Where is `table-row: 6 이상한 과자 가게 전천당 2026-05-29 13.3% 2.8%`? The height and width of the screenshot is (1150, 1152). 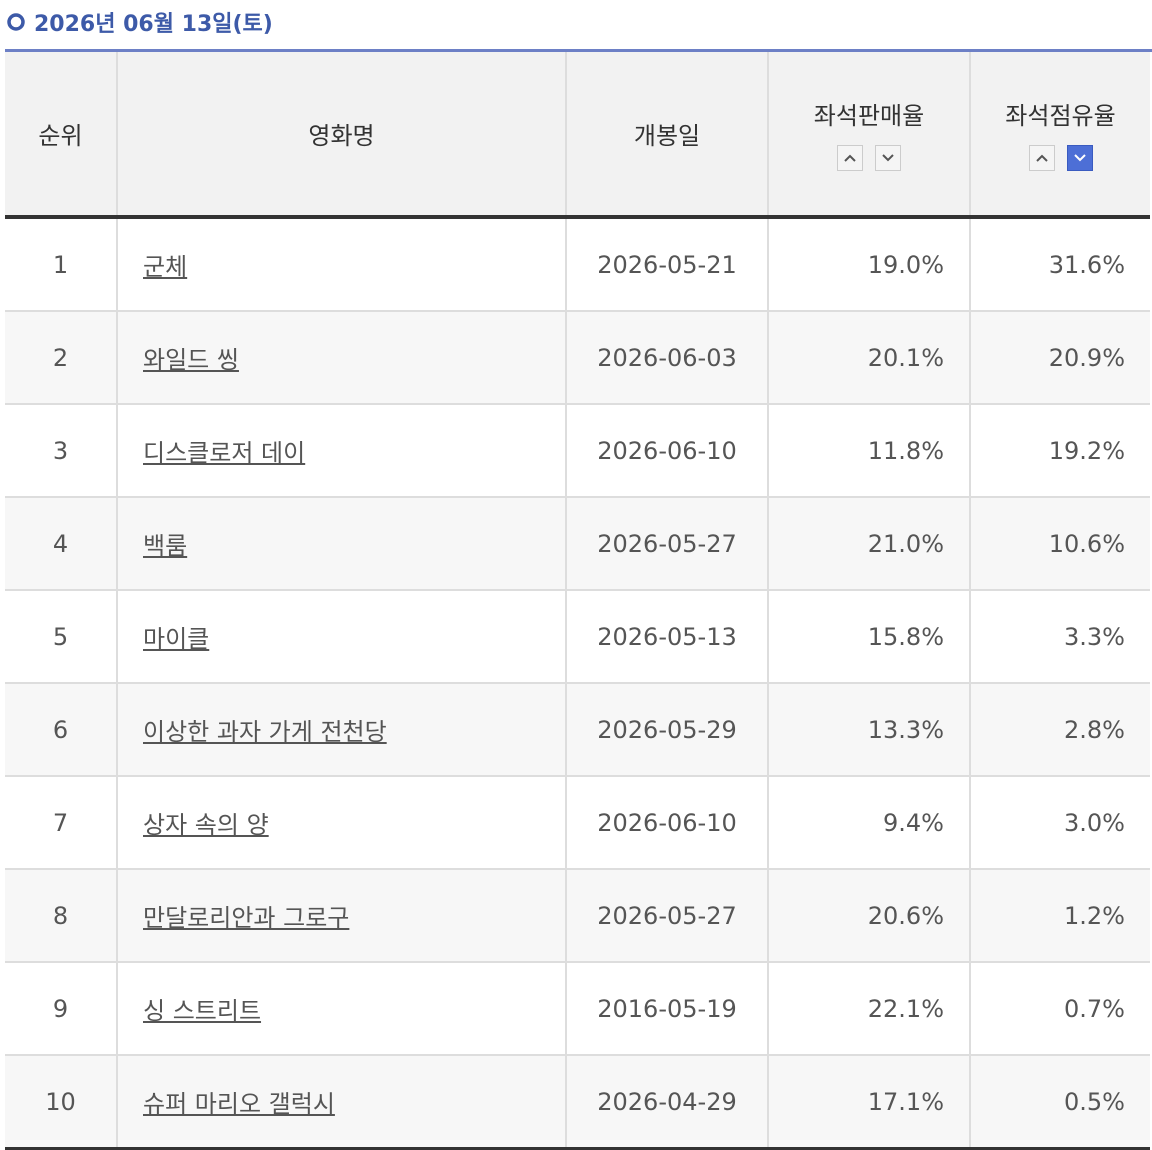 table-row: 6 이상한 과자 가게 전천당 2026-05-29 13.3% 2.8% is located at coordinates (577, 729).